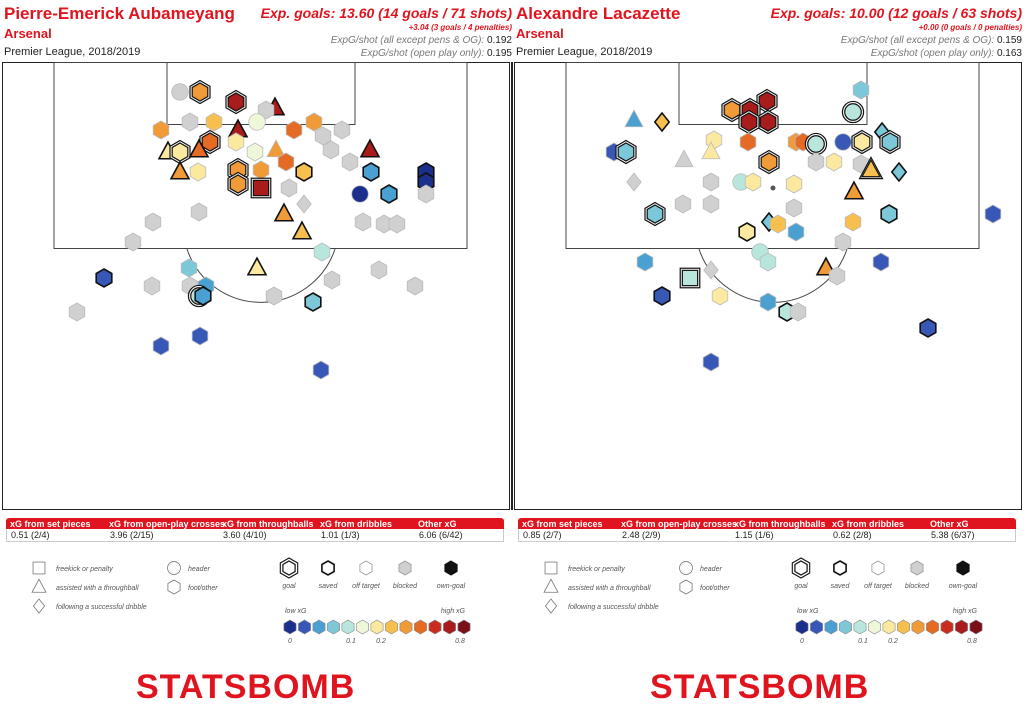 This screenshot has width=1024, height=710. I want to click on legend-shape-dribble, so click(39, 606).